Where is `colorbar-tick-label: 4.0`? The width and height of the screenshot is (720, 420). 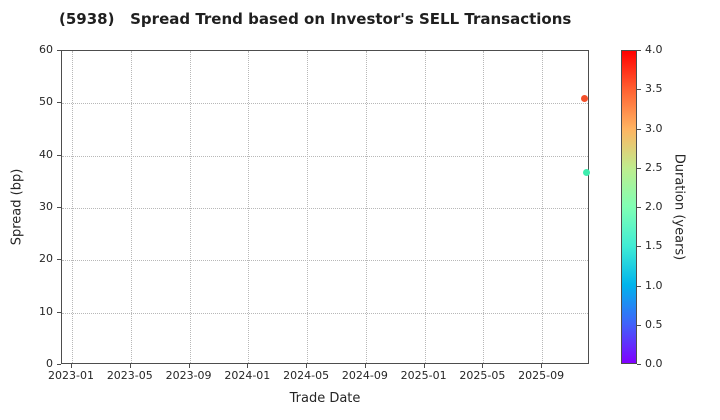
colorbar-tick-label: 4.0 is located at coordinates (654, 49).